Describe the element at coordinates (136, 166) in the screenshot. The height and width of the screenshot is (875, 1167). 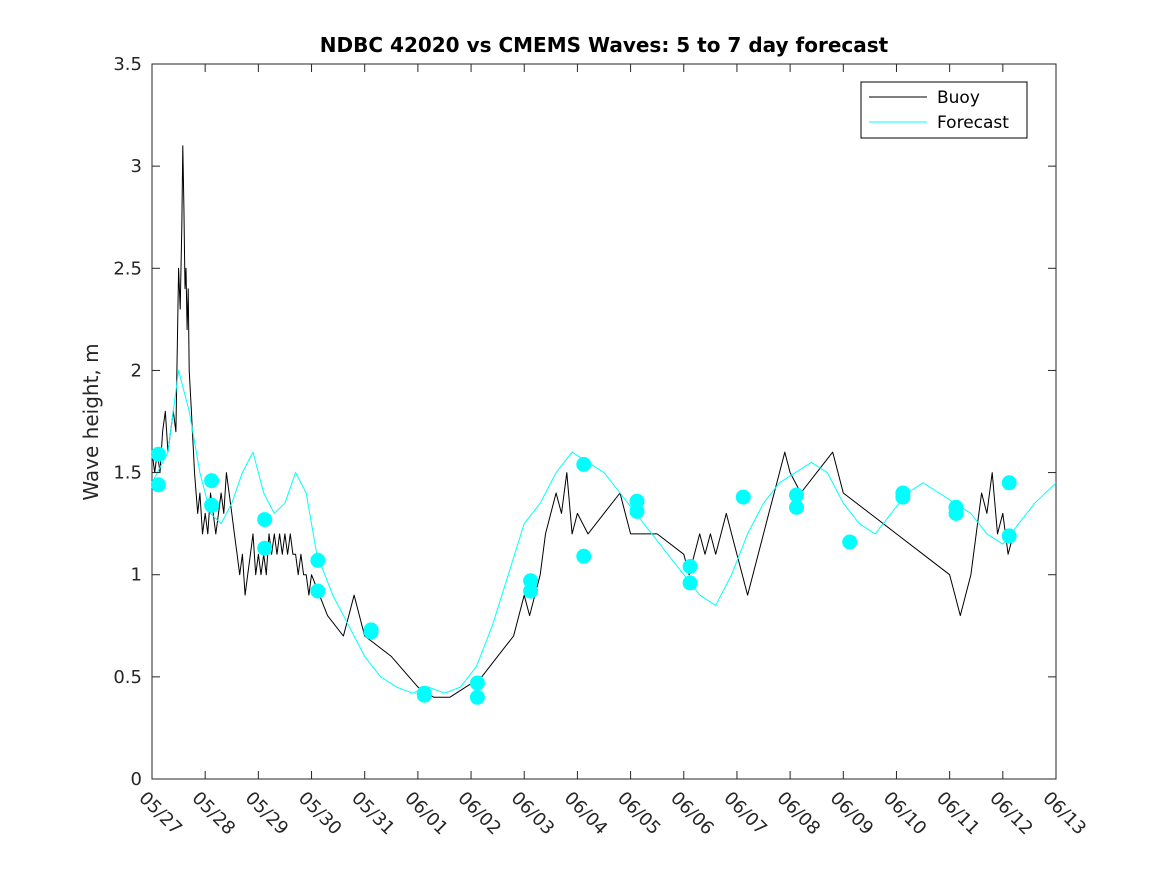
I see `y-tick-label: 3` at that location.